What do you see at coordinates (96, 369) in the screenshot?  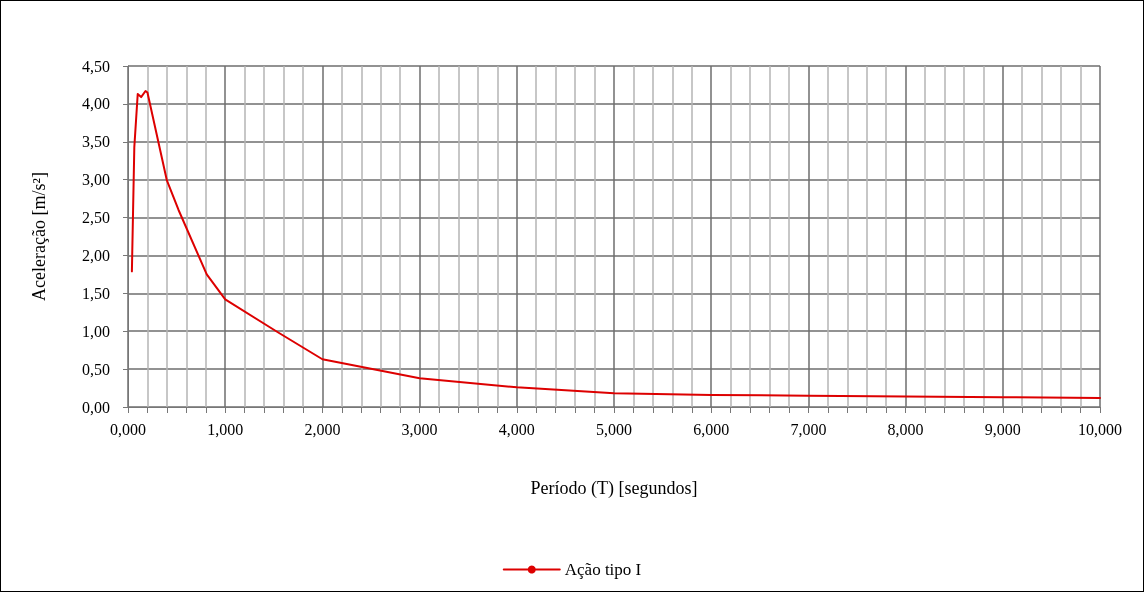 I see `y-tick-label: 0,50` at bounding box center [96, 369].